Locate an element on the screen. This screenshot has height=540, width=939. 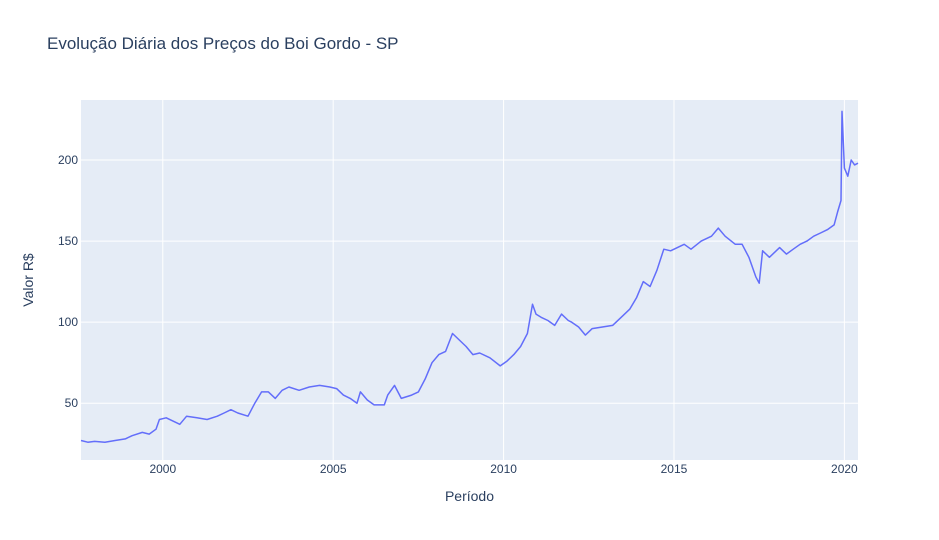
y-tick-label: 200 is located at coordinates (68, 160).